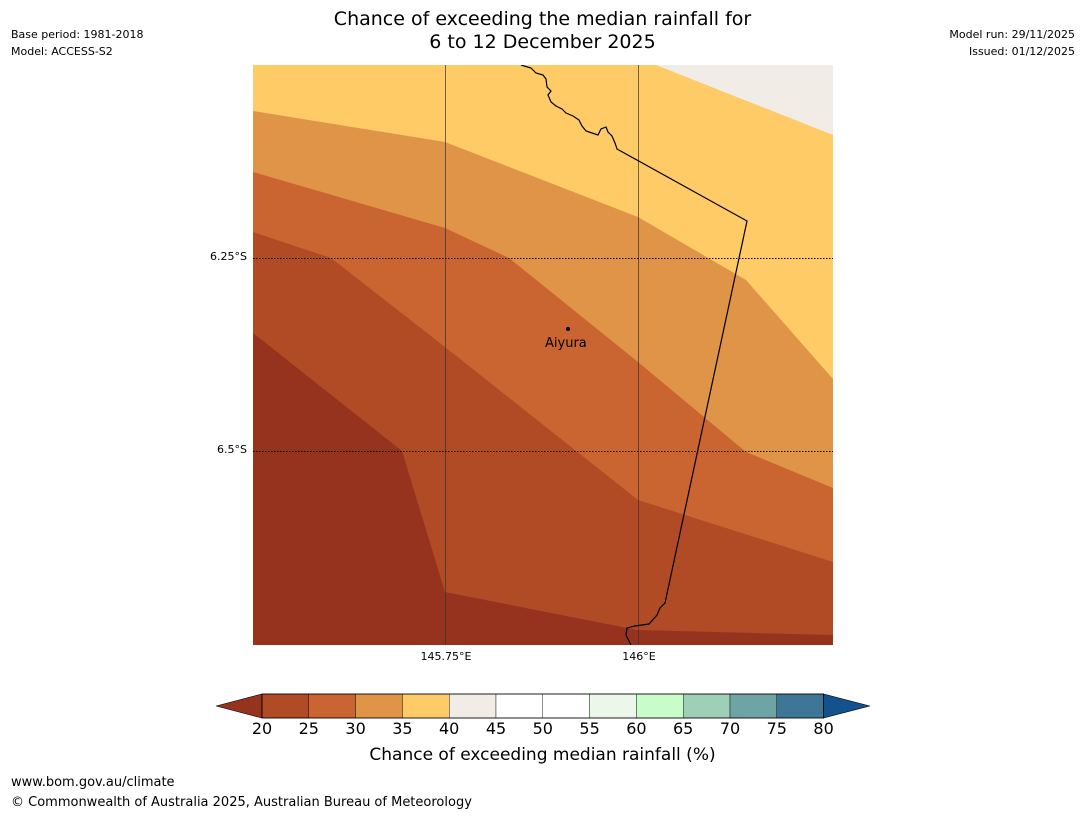 The height and width of the screenshot is (816, 1085). What do you see at coordinates (730, 728) in the screenshot?
I see `colorbar-tick: 70` at bounding box center [730, 728].